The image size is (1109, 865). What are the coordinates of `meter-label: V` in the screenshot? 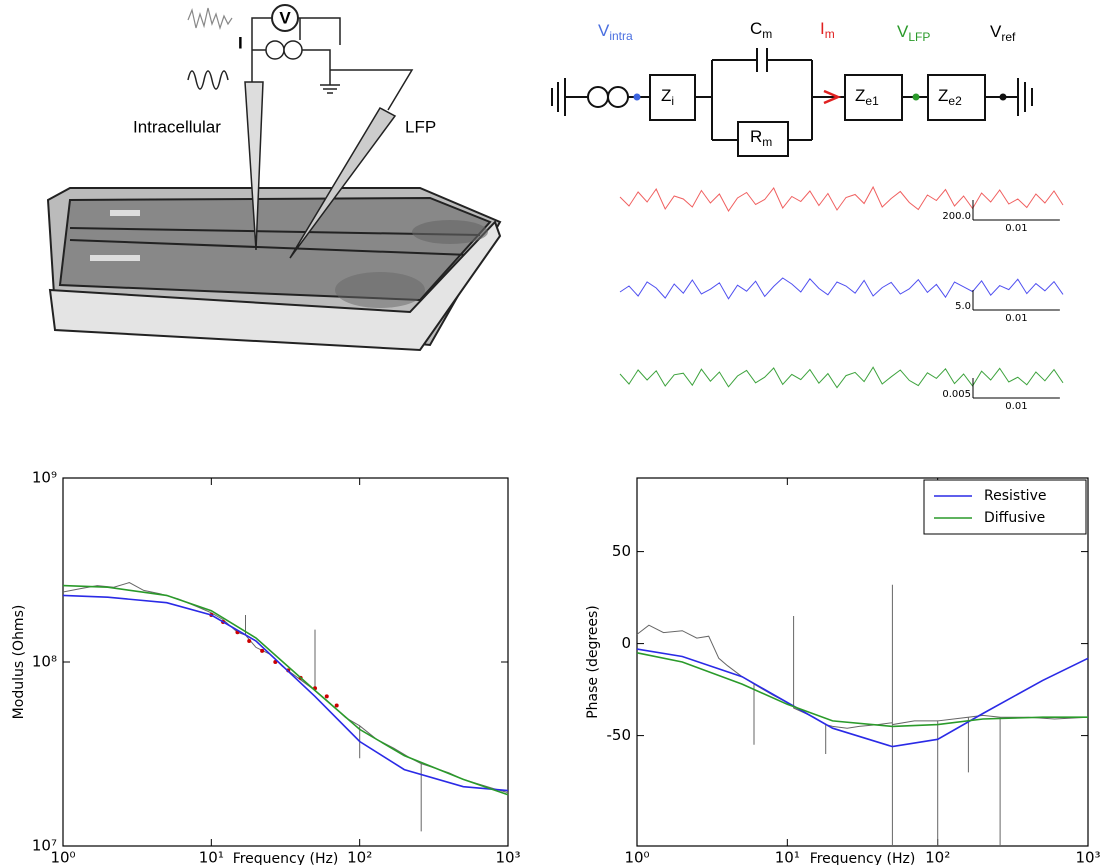 It's located at (285, 17).